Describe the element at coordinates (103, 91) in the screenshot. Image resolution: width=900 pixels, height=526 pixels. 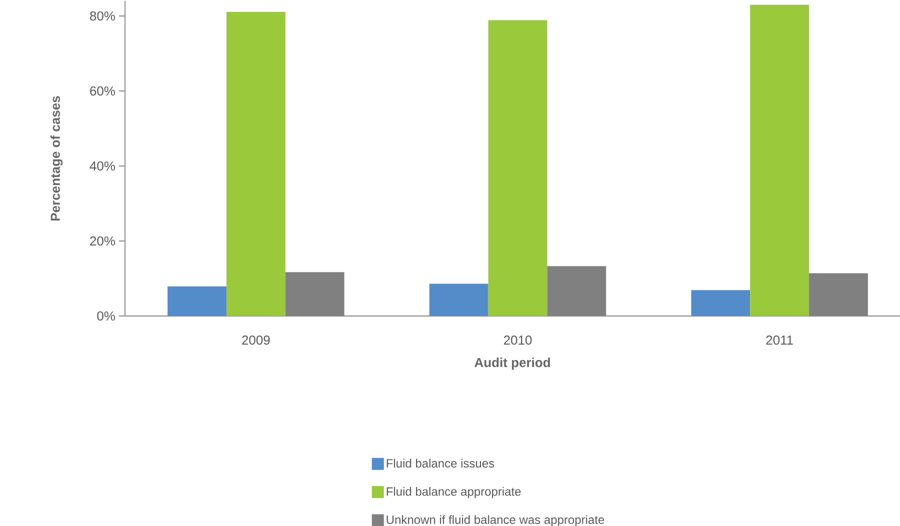
I see `y-tick-label: 60%` at that location.